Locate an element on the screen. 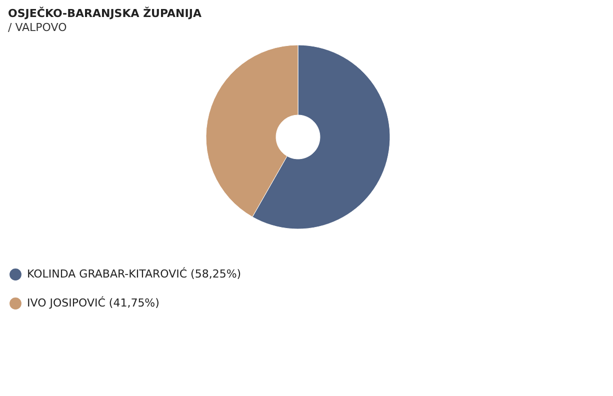  legend-label: IVO JOSIPOVIĆ (41,75%) is located at coordinates (93, 303).